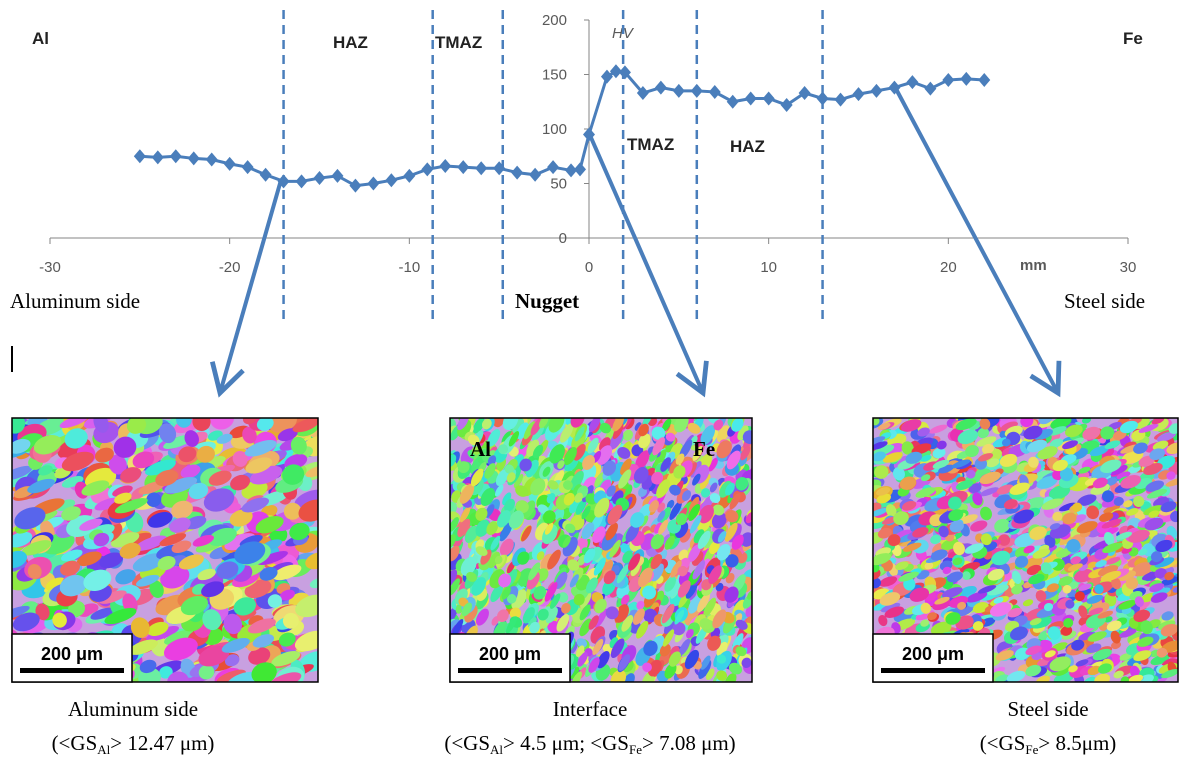  Describe the element at coordinates (554, 129) in the screenshot. I see `y-tick-label: 100` at that location.